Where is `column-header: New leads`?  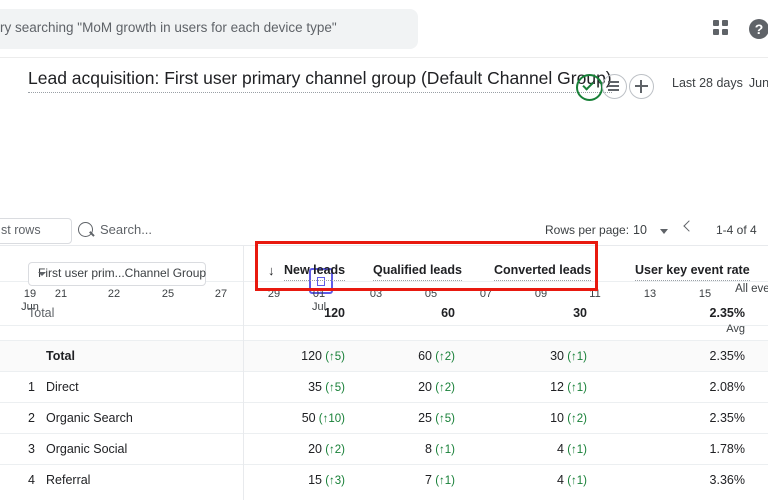
column-header: New leads is located at coordinates (315, 272).